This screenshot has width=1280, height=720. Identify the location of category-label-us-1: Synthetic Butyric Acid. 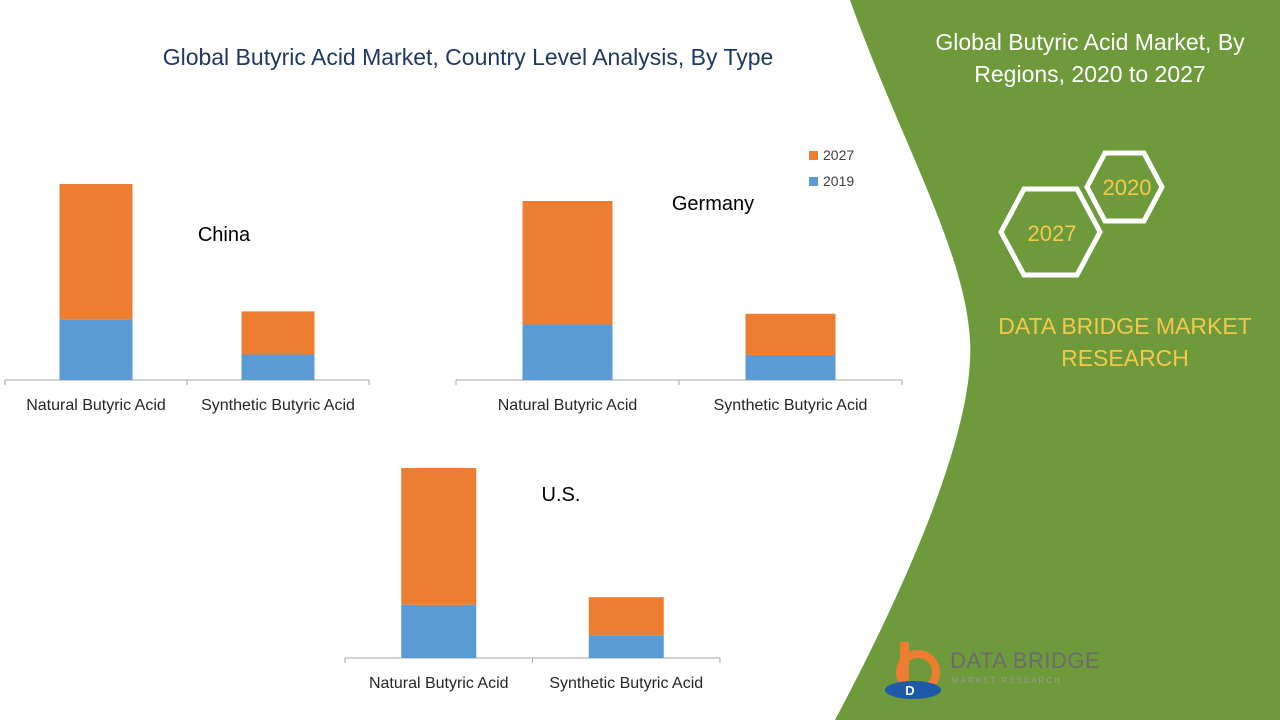
(626, 683).